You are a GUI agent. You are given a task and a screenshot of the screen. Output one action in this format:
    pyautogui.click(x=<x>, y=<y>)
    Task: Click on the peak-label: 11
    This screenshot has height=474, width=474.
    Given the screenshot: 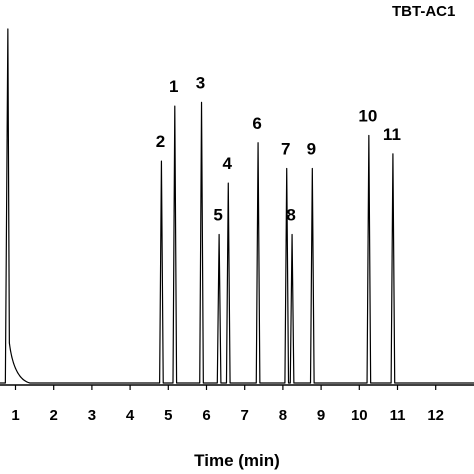 What is the action you would take?
    pyautogui.click(x=392, y=134)
    